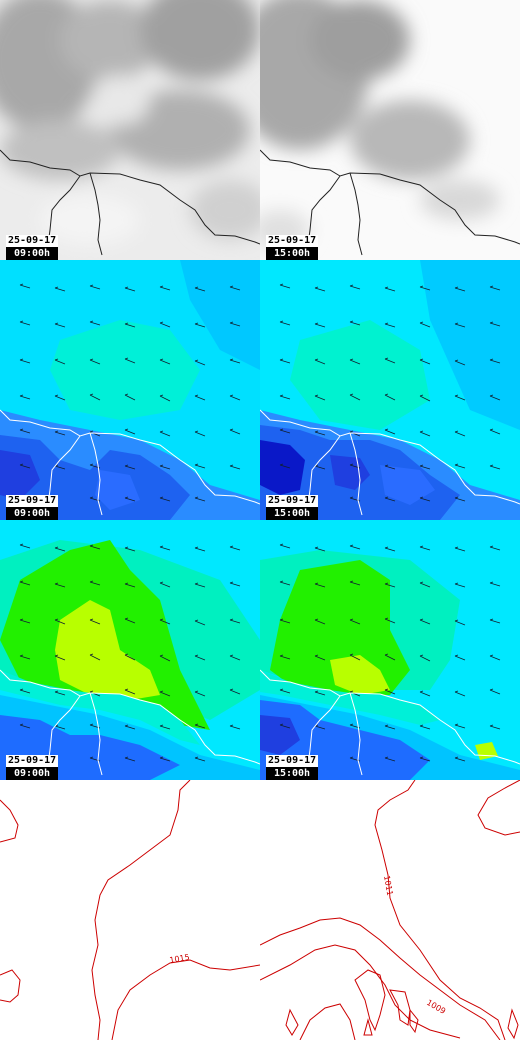 The width and height of the screenshot is (520, 1040). I want to click on isobar-layer: 1015, so click(130, 910).